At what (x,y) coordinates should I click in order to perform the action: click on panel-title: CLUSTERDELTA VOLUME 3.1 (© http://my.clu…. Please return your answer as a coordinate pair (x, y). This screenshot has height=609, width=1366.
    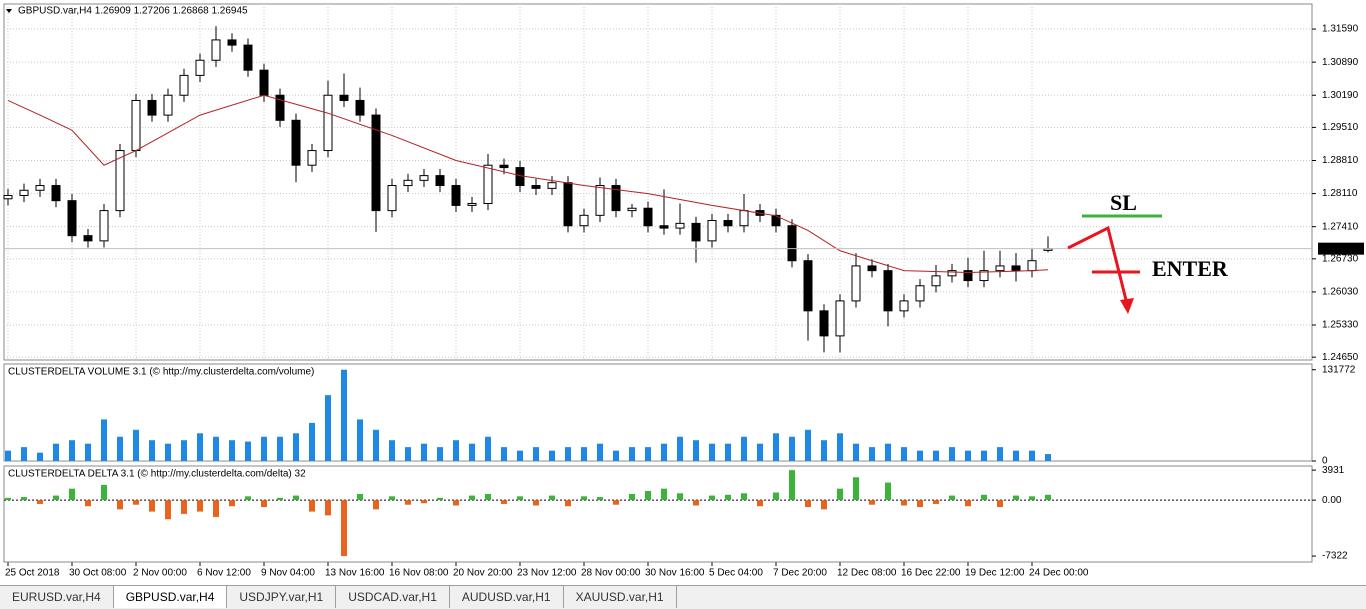
    Looking at the image, I should click on (161, 372).